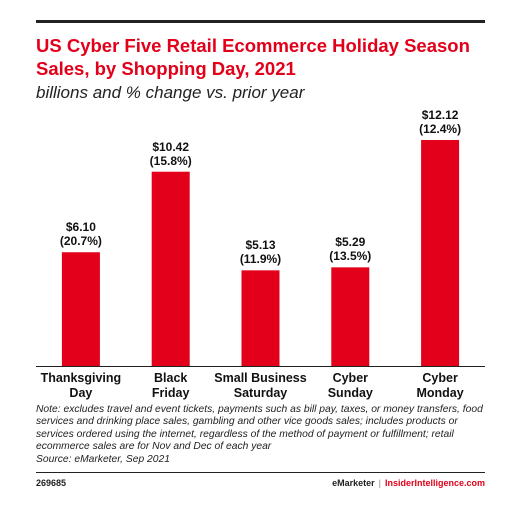  Describe the element at coordinates (170, 92) in the screenshot. I see `chart-subtitle: billions and % change vs. prior year` at that location.